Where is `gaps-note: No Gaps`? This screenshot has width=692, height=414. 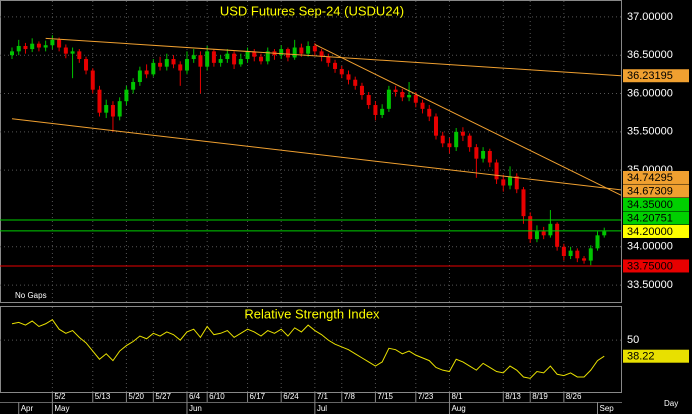 gaps-note: No Gaps is located at coordinates (31, 295).